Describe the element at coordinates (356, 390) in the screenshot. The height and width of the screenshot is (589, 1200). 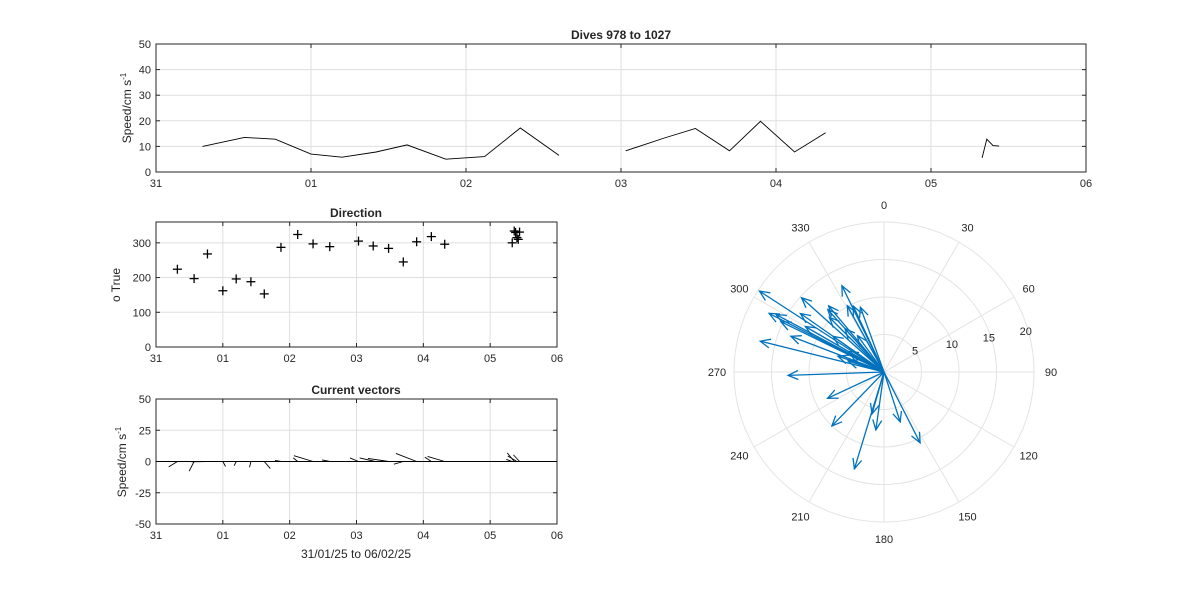
I see `vectors-title: Current vectors` at that location.